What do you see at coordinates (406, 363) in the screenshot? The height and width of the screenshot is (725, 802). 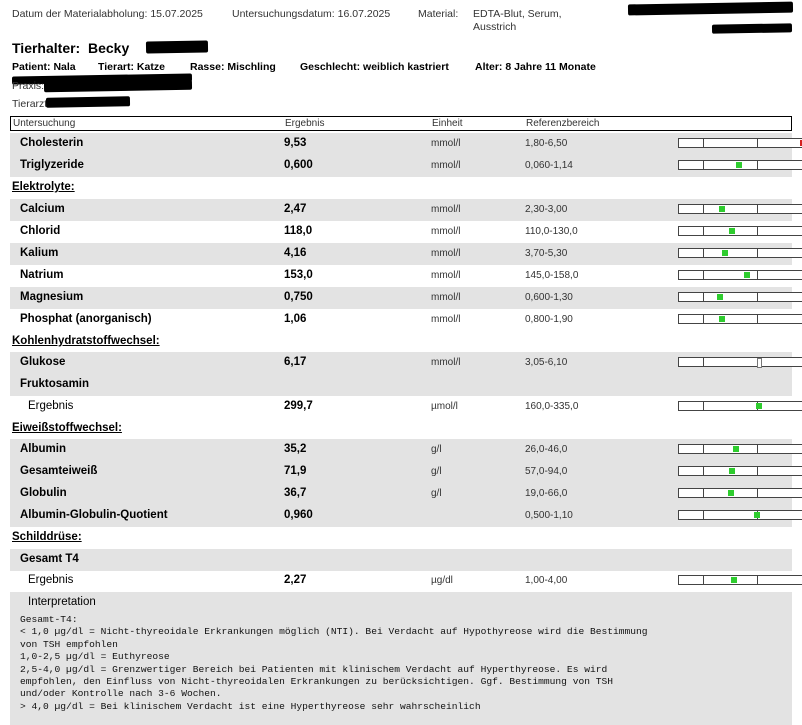 I see `result-row: Glukose 6,17 mmol/l 3,05-6,10` at bounding box center [406, 363].